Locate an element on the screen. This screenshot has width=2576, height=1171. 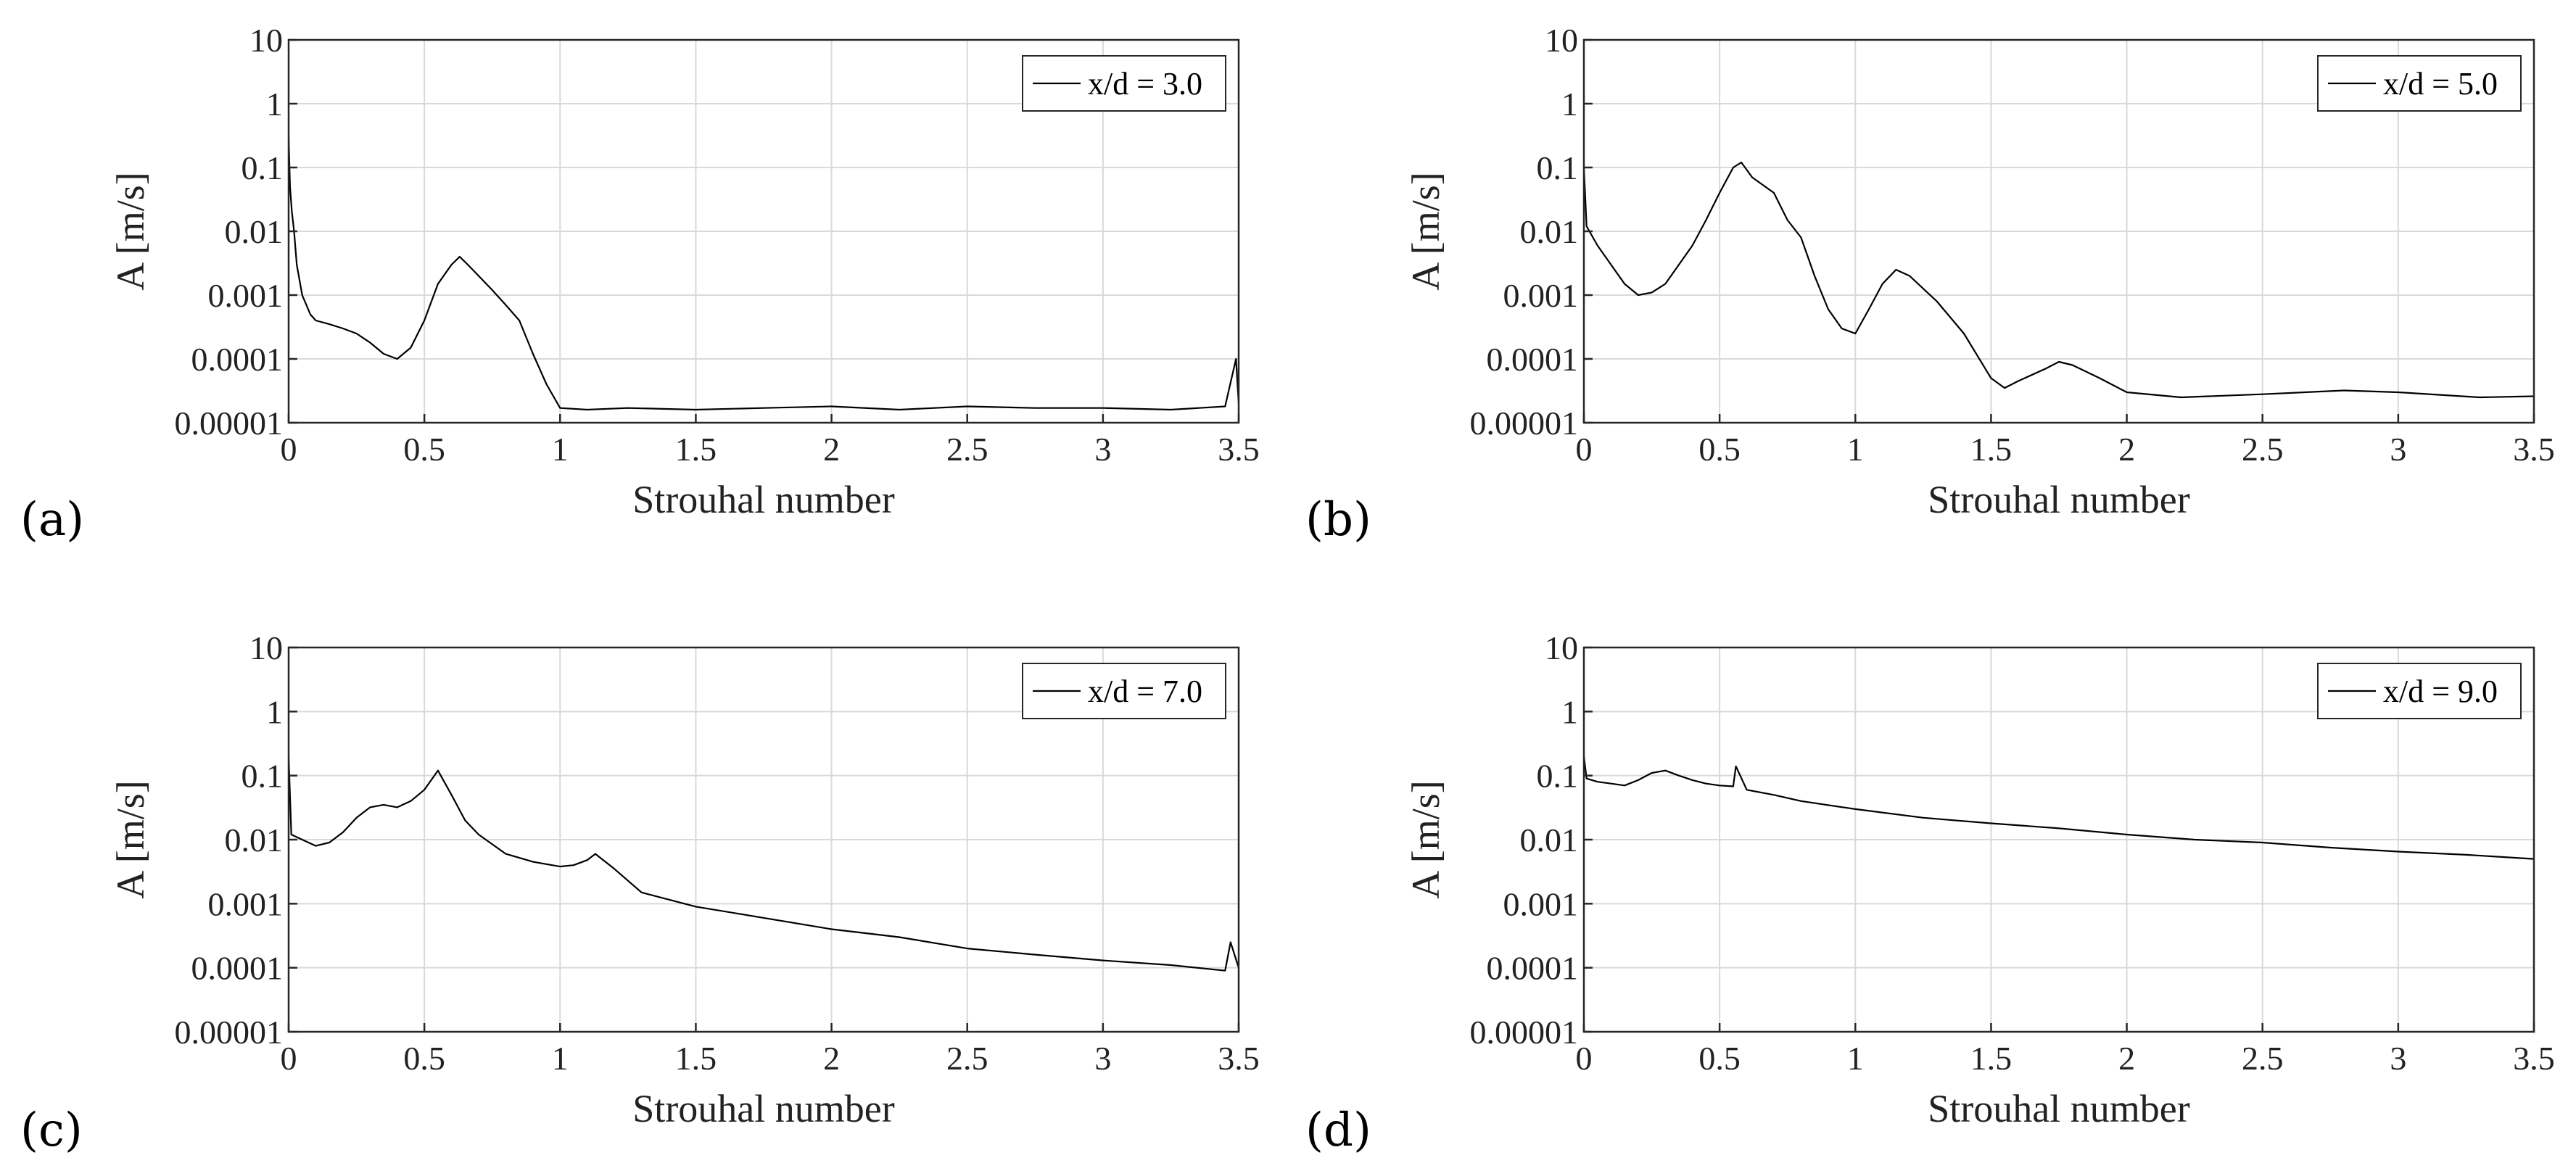
legend: x/d = 3.0 is located at coordinates (1124, 83).